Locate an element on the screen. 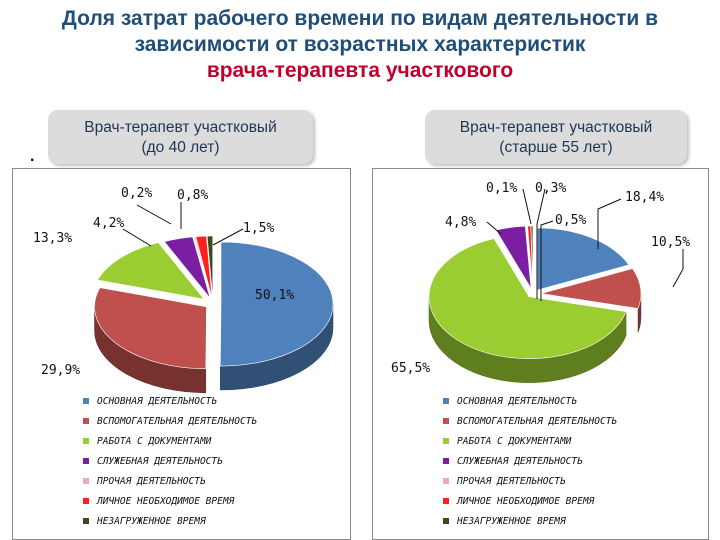 The width and height of the screenshot is (720, 540). chart-1-title-line-1: Врач-терапевт участковый is located at coordinates (180, 127).